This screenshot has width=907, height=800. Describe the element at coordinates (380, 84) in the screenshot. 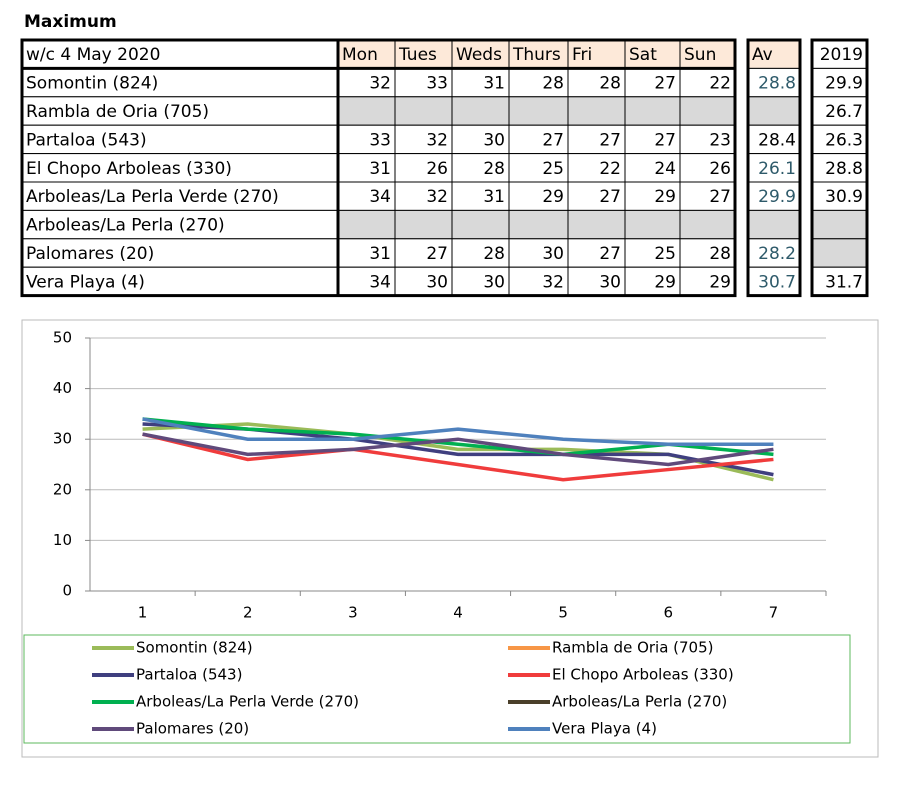

I see `value: 32` at that location.